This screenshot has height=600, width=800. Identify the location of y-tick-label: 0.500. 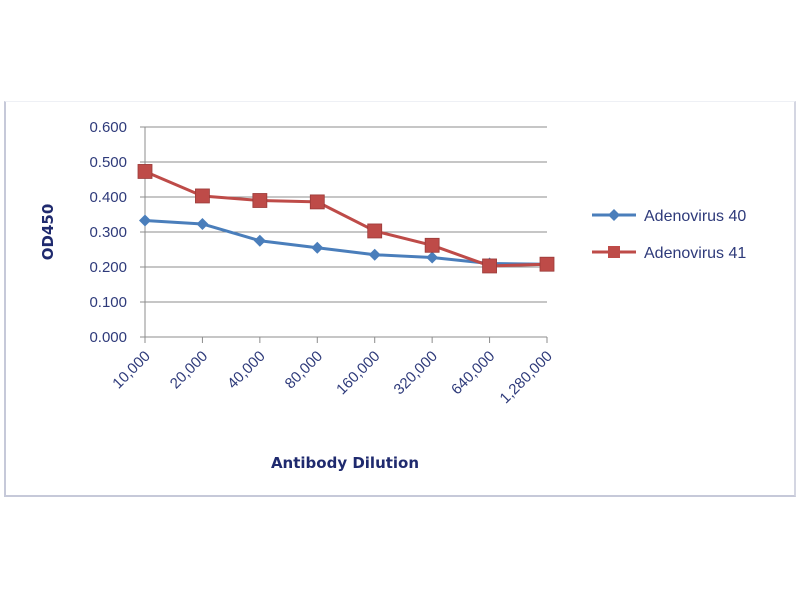
(108, 162).